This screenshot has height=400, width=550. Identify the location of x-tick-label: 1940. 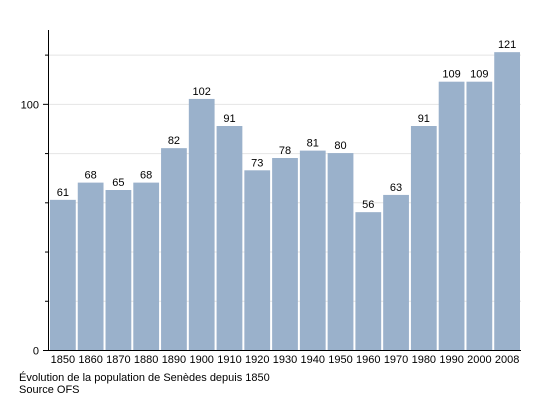
(313, 360).